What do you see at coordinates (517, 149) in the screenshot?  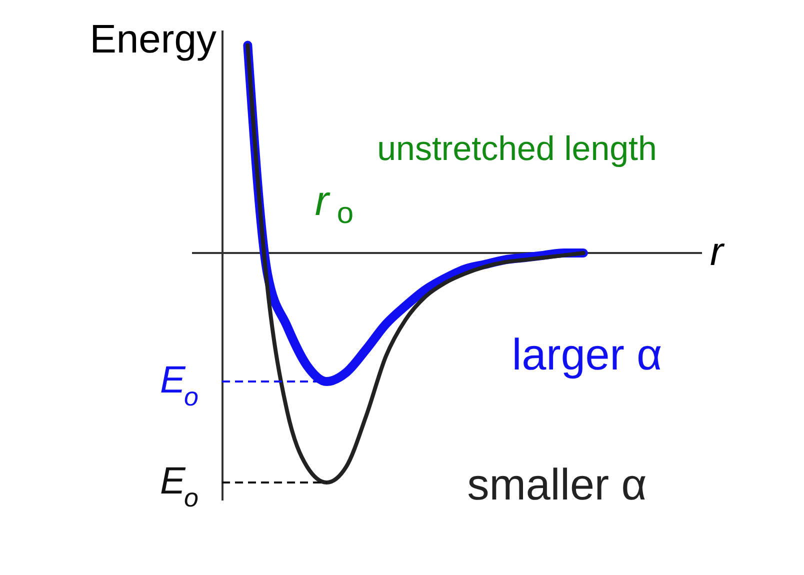 I see `annotation: unstretched length` at bounding box center [517, 149].